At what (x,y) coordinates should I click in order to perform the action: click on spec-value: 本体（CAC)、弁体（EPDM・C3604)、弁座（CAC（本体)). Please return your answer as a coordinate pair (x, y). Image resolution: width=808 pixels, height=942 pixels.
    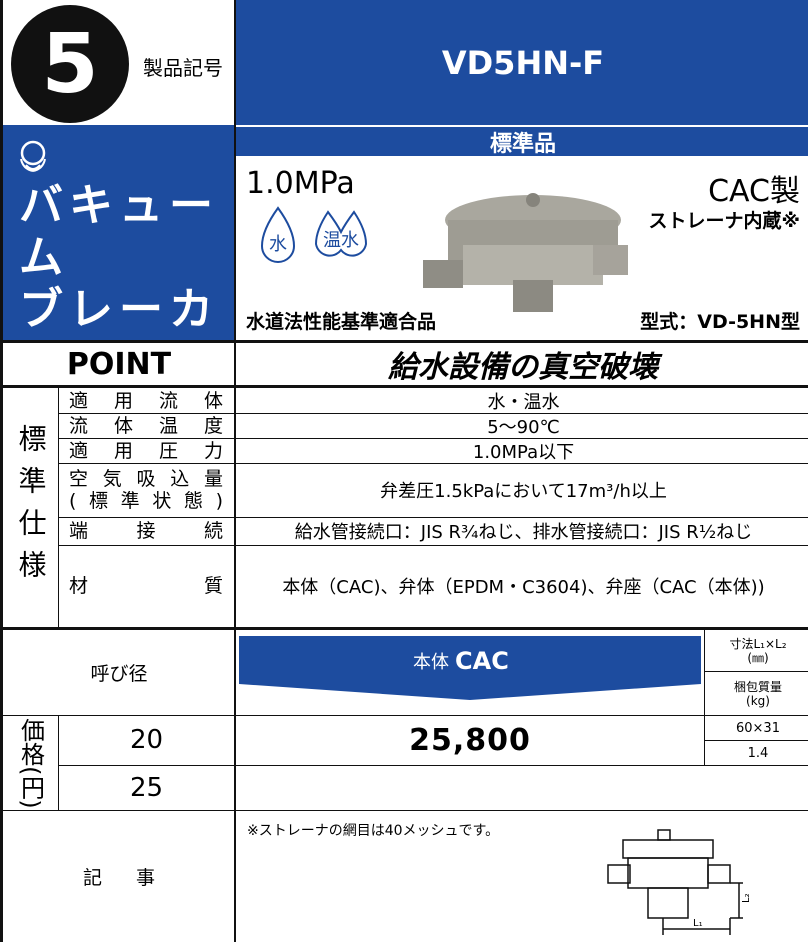
    Looking at the image, I should click on (523, 587).